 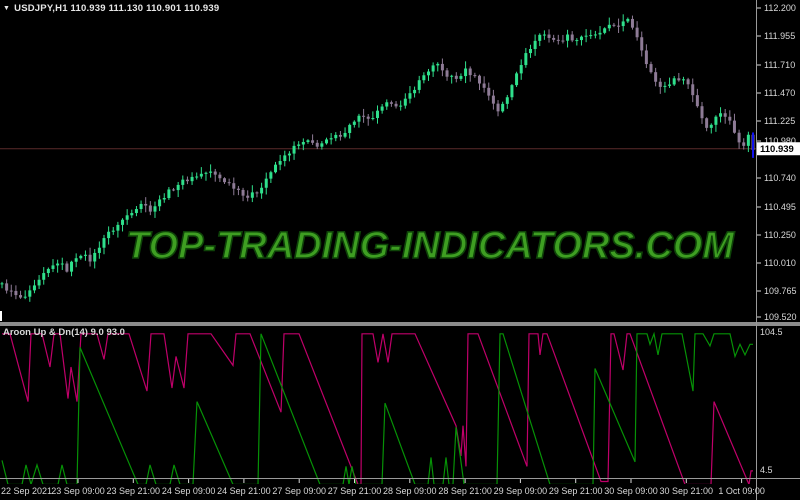 I want to click on indicator-scale-max: 104.5, so click(x=771, y=332).